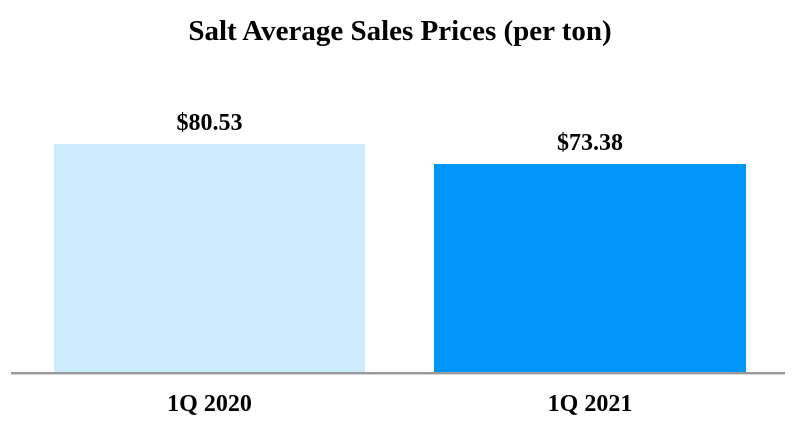 Image resolution: width=800 pixels, height=440 pixels. Describe the element at coordinates (590, 143) in the screenshot. I see `value-label-1q2021: $73.38` at that location.